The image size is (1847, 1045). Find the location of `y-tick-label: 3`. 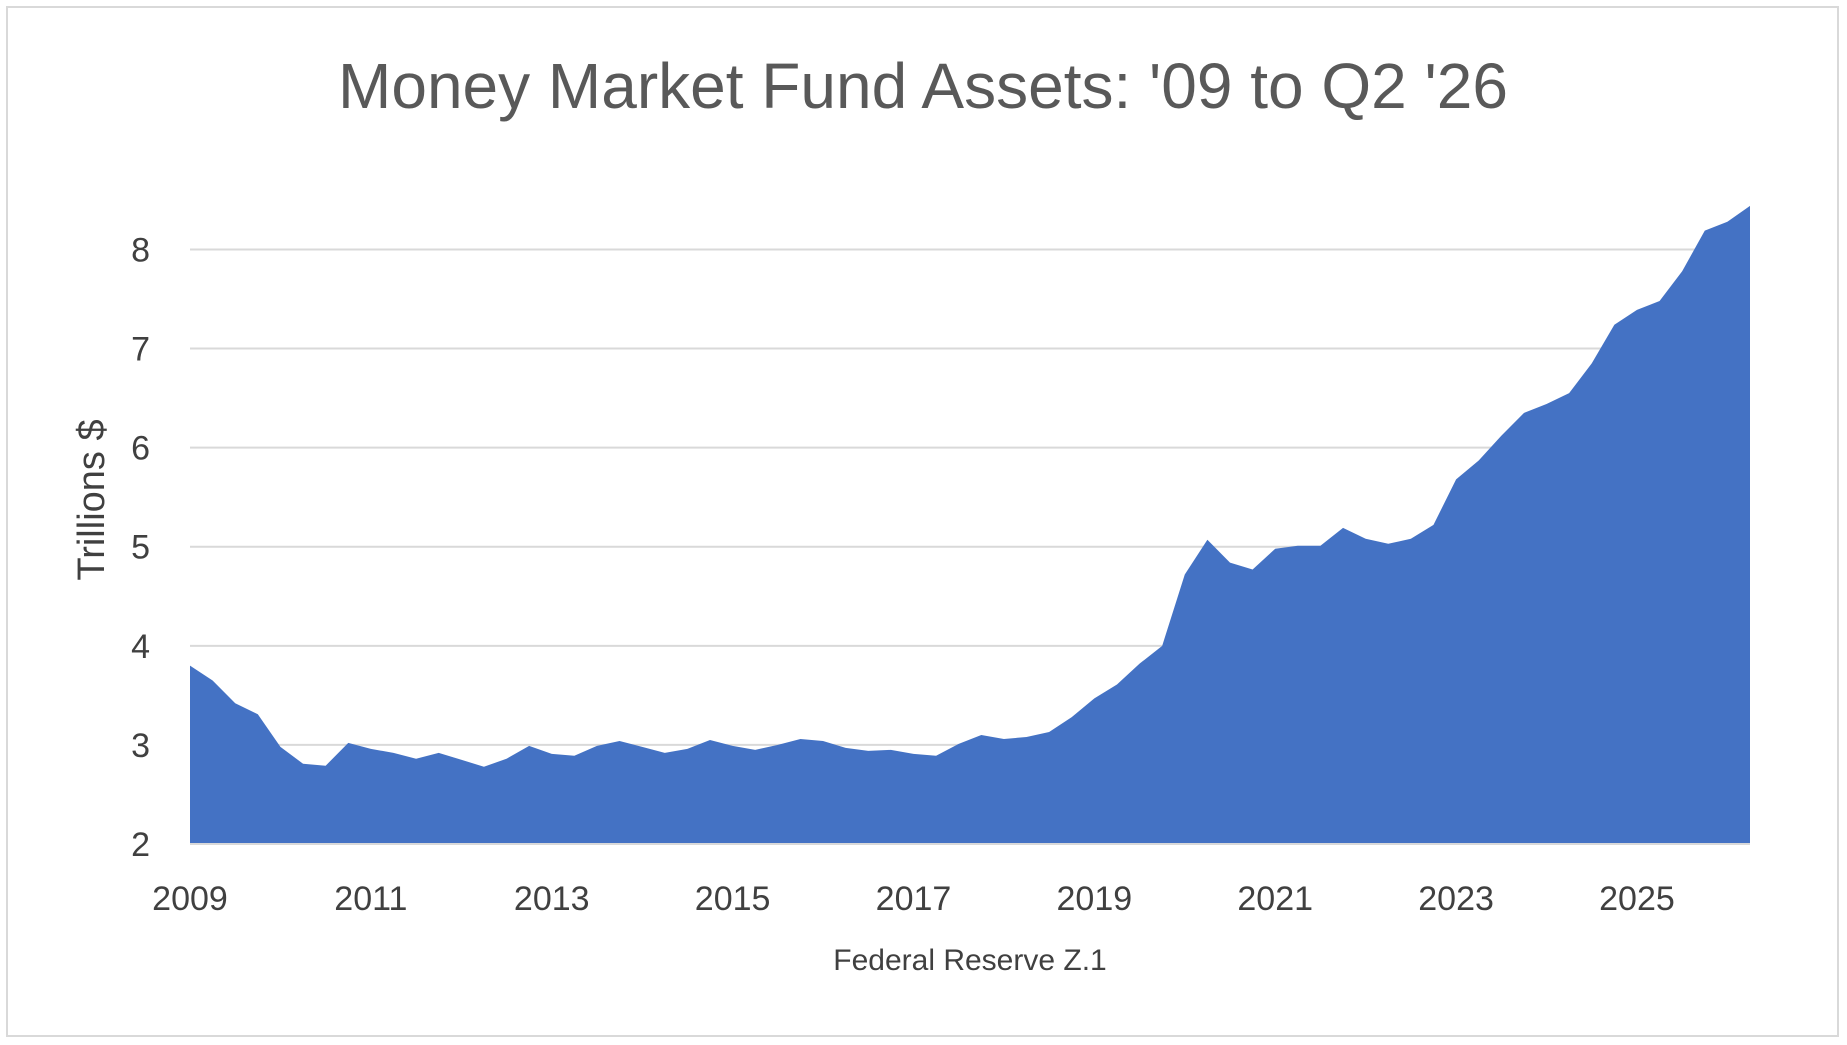

y-tick-label: 3 is located at coordinates (140, 746).